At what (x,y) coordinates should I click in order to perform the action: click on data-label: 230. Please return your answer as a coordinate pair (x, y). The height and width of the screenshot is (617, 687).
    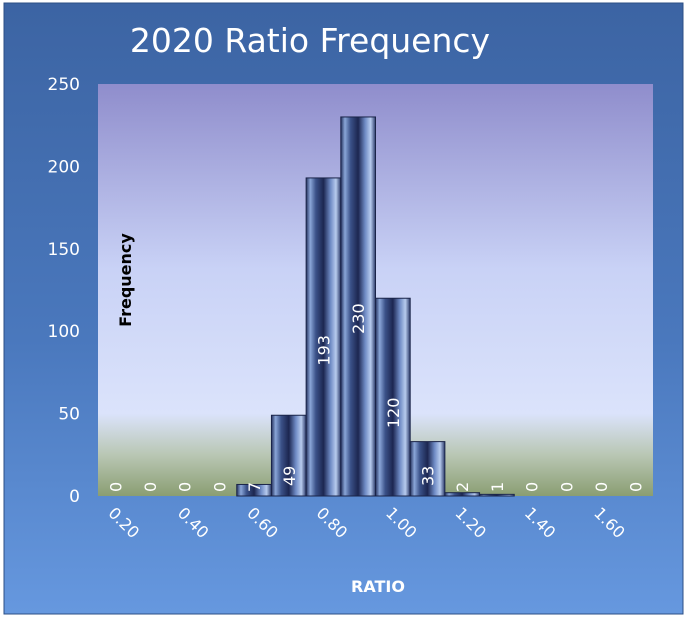
    Looking at the image, I should click on (358, 318).